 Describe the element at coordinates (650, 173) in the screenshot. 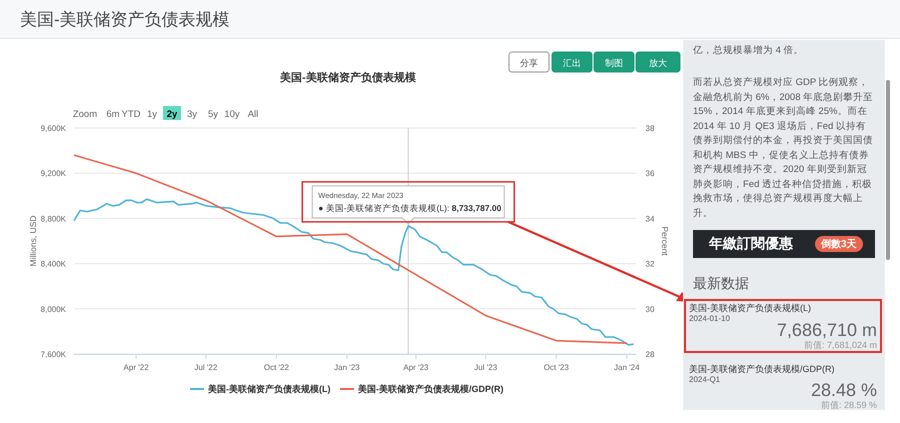

I see `y2-tick-label: 36` at that location.